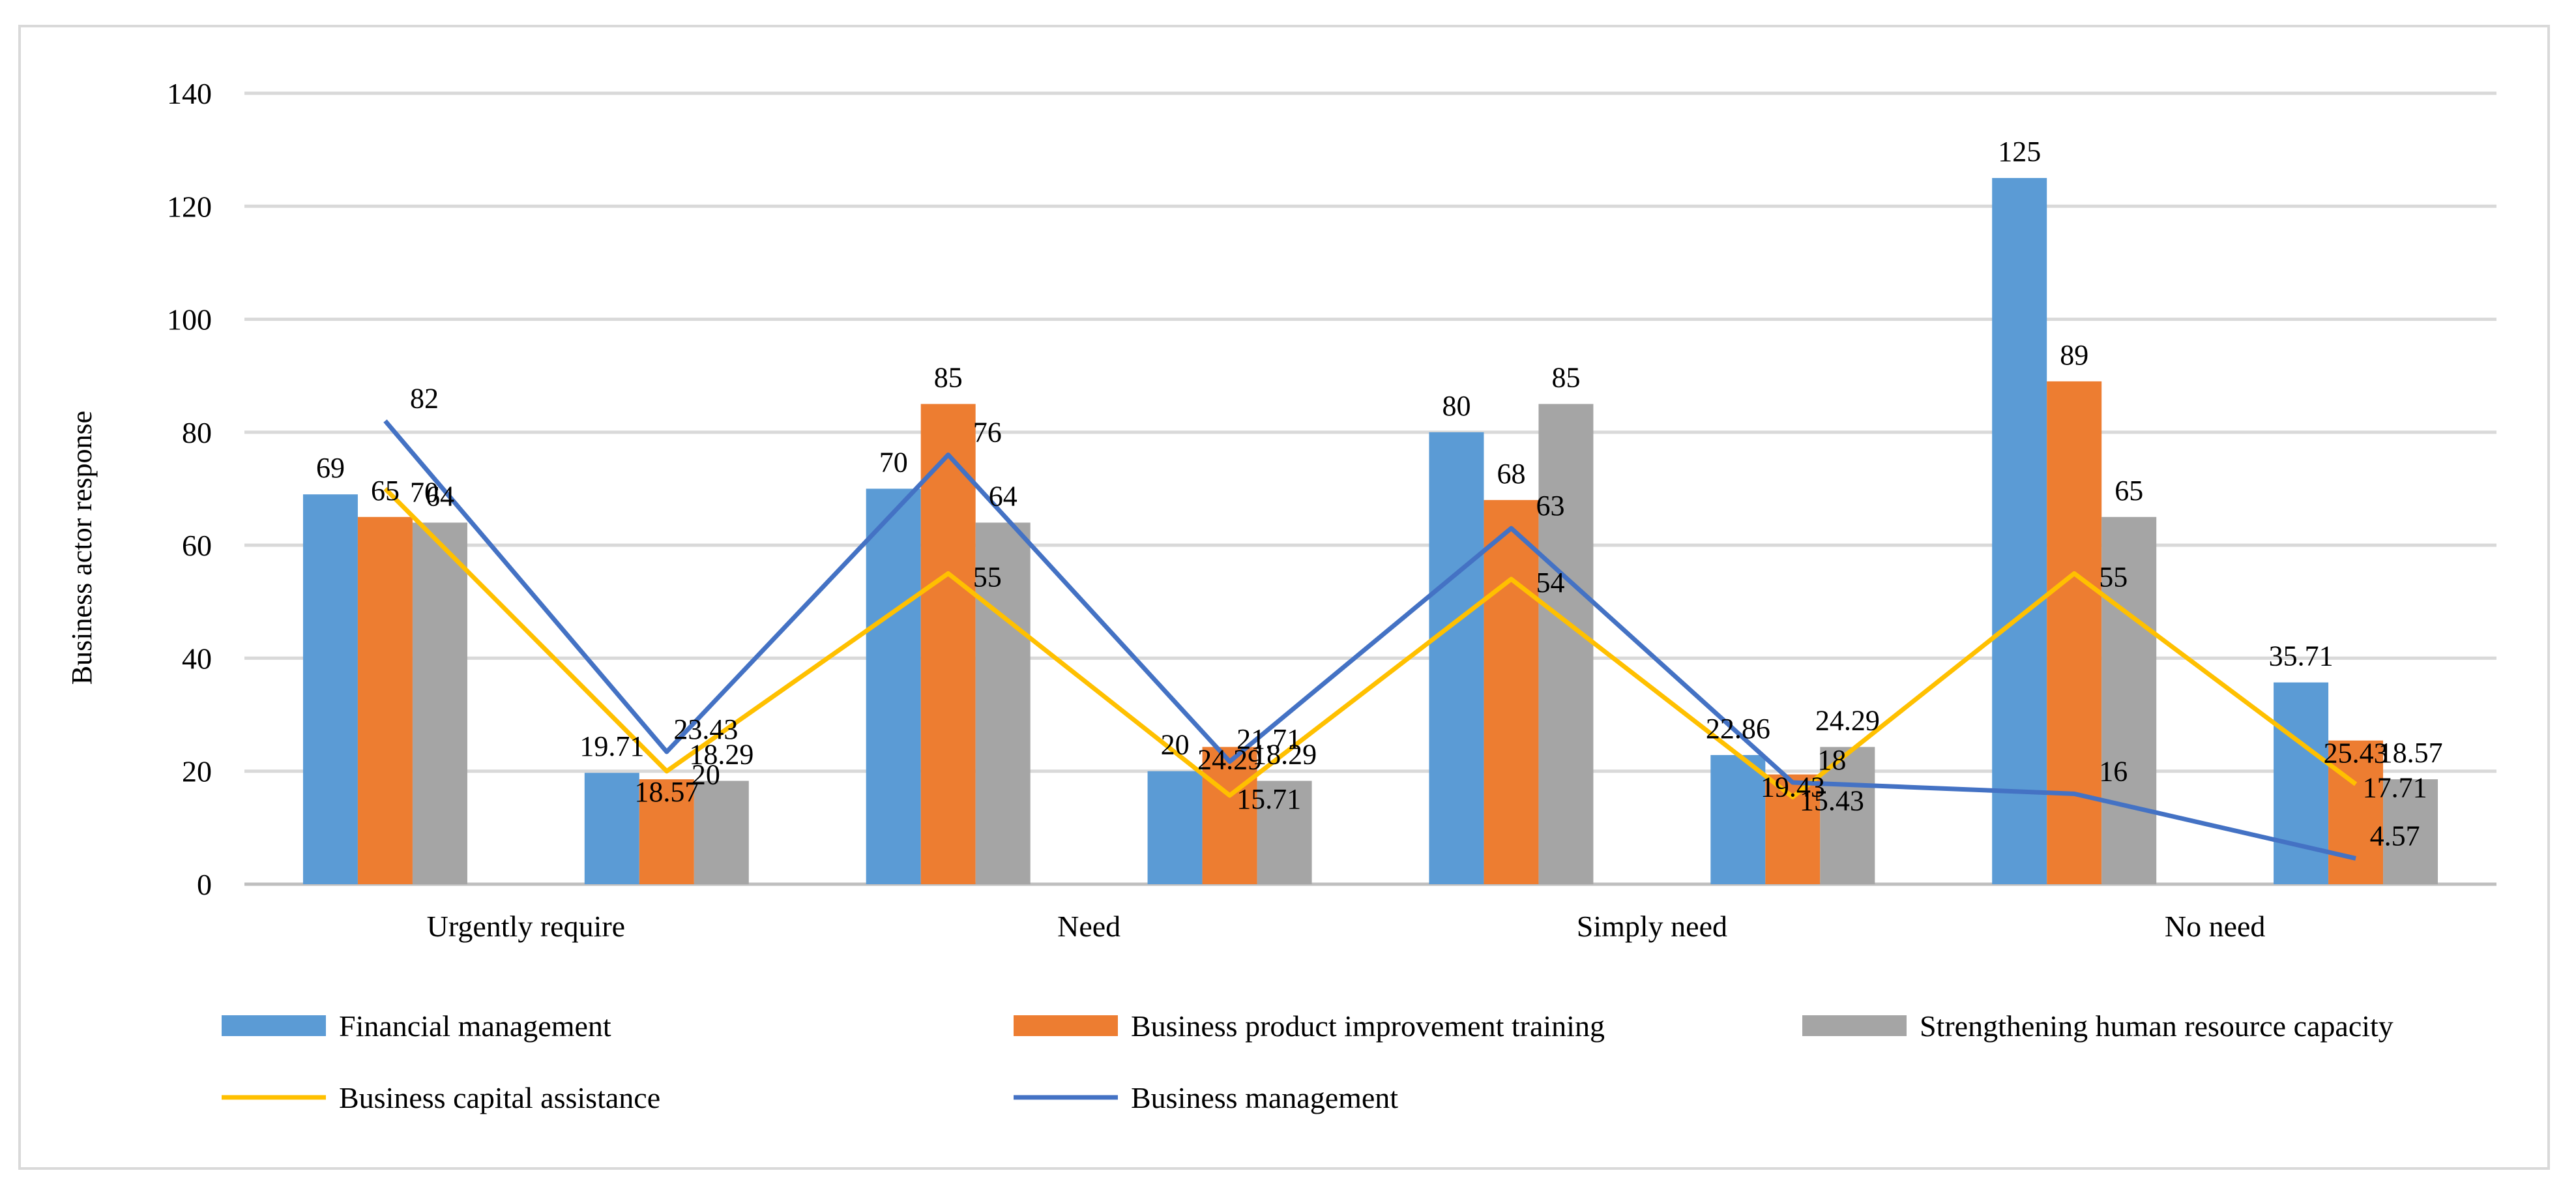 The height and width of the screenshot is (1190, 2576). Describe the element at coordinates (1264, 1097) in the screenshot. I see `legend-label: Business management` at that location.